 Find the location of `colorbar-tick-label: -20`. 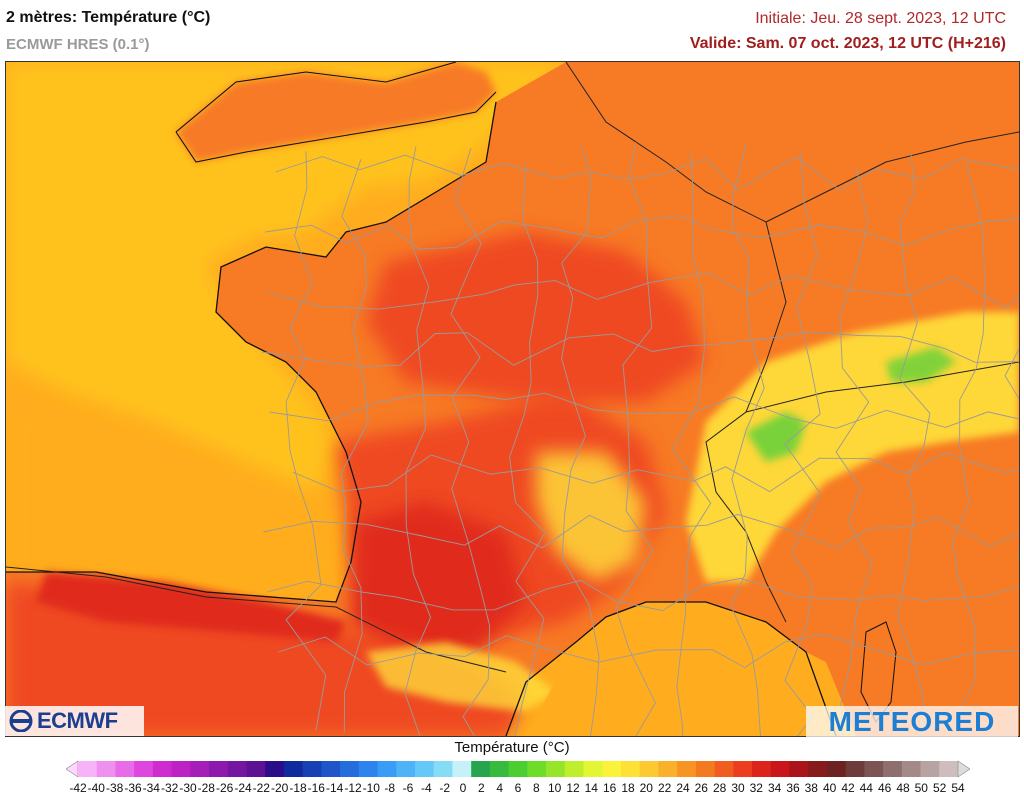

colorbar-tick-label: -20 is located at coordinates (280, 788).